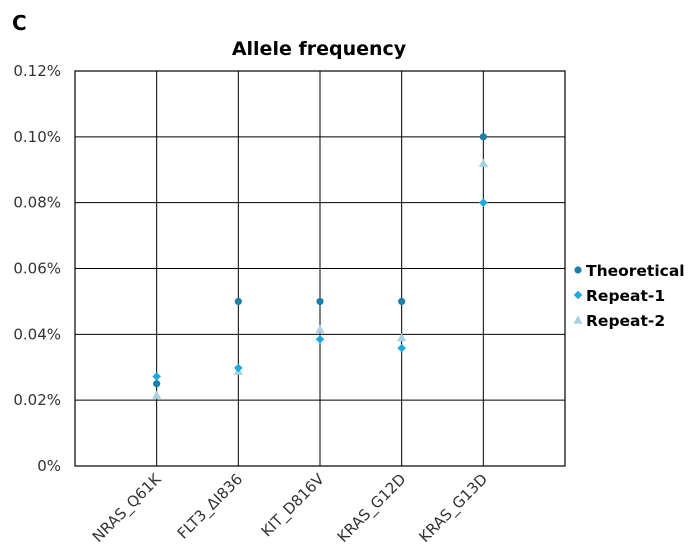 The height and width of the screenshot is (558, 693). Describe the element at coordinates (49, 466) in the screenshot. I see `y-tick-label: 0%` at that location.